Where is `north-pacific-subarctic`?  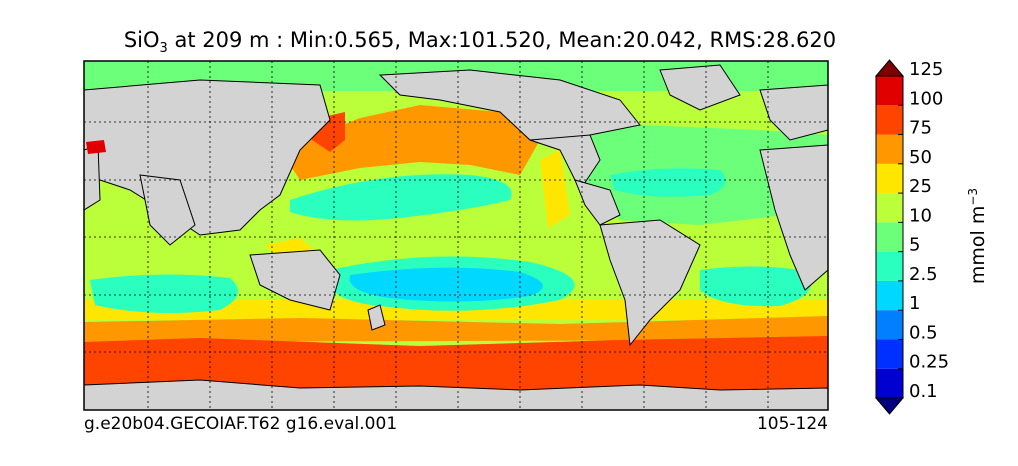
north-pacific-subarctic is located at coordinates (410, 142).